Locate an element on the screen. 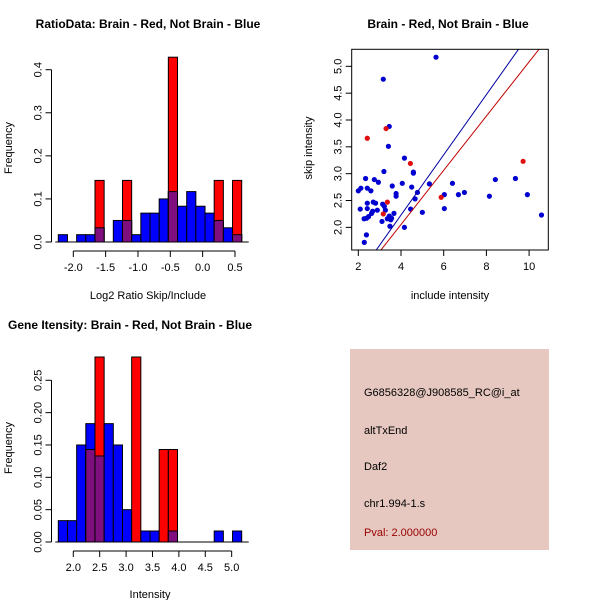 The height and width of the screenshot is (600, 600). intensity-histogram-xlabel: Intensity is located at coordinates (150, 594).